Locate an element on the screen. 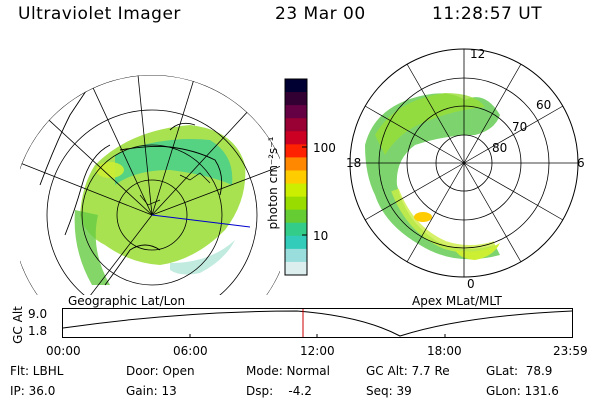 The height and width of the screenshot is (400, 600). status-dsp: Dsp: -4.2 is located at coordinates (279, 391).